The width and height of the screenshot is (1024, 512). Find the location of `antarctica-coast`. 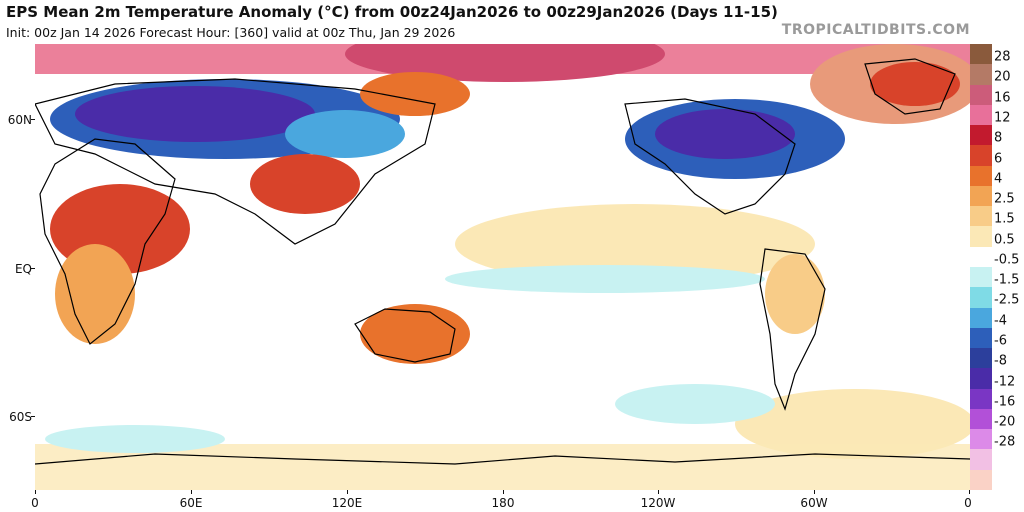

antarctica-coast is located at coordinates (502, 459).